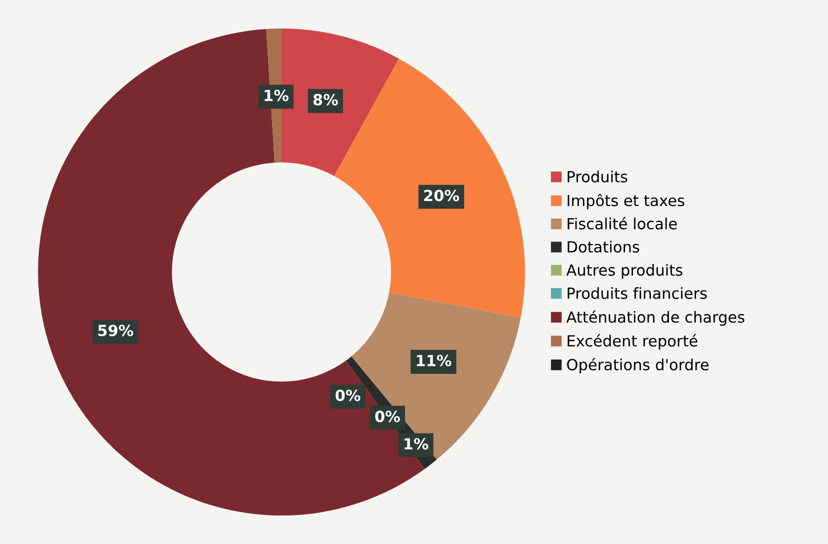 The image size is (828, 544). I want to click on data-label: 59%, so click(116, 330).